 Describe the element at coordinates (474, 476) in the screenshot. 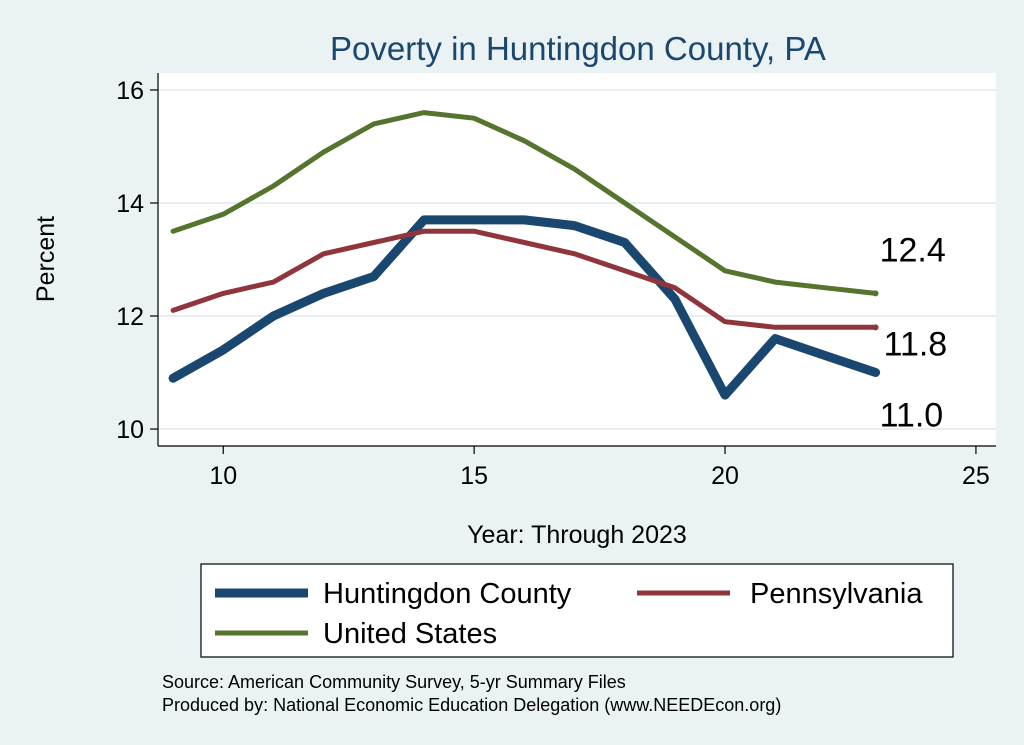

I see `x-tick-label: 15` at that location.